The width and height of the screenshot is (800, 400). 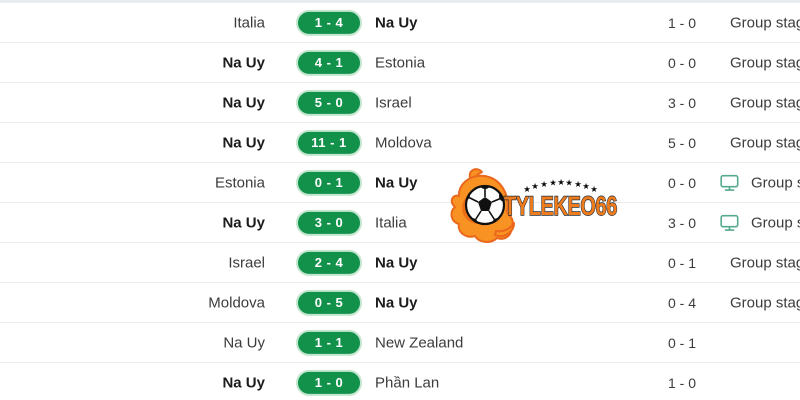 I want to click on score-badge: 3 - 0, so click(x=329, y=222).